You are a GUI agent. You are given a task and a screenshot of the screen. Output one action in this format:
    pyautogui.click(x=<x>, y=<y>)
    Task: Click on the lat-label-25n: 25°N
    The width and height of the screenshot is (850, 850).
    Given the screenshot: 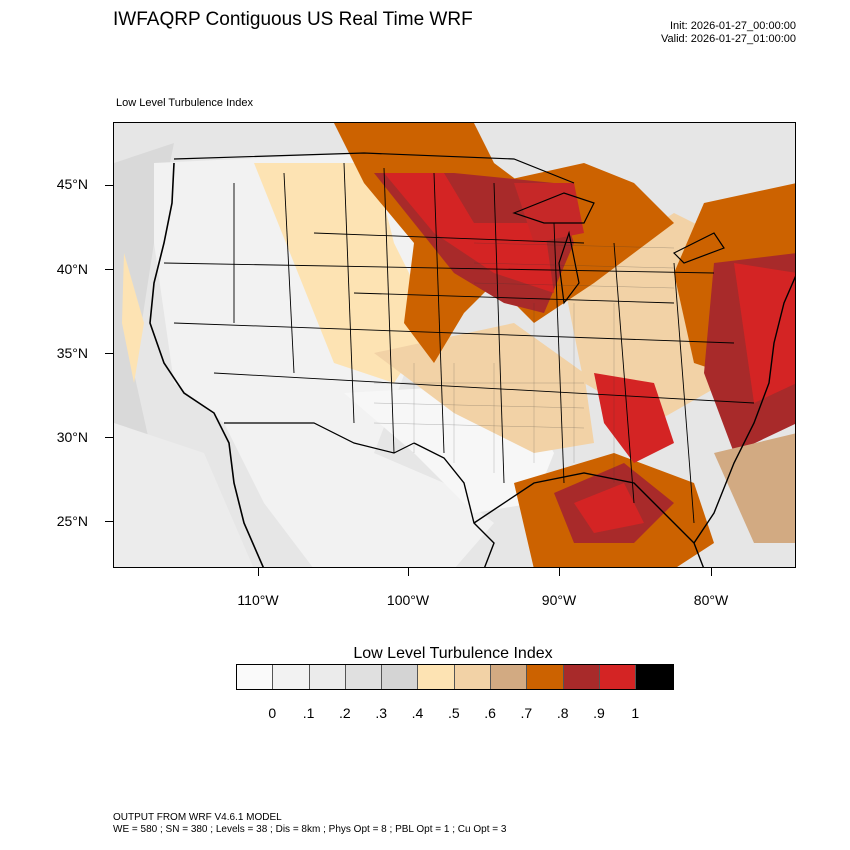 What is the action you would take?
    pyautogui.click(x=72, y=521)
    